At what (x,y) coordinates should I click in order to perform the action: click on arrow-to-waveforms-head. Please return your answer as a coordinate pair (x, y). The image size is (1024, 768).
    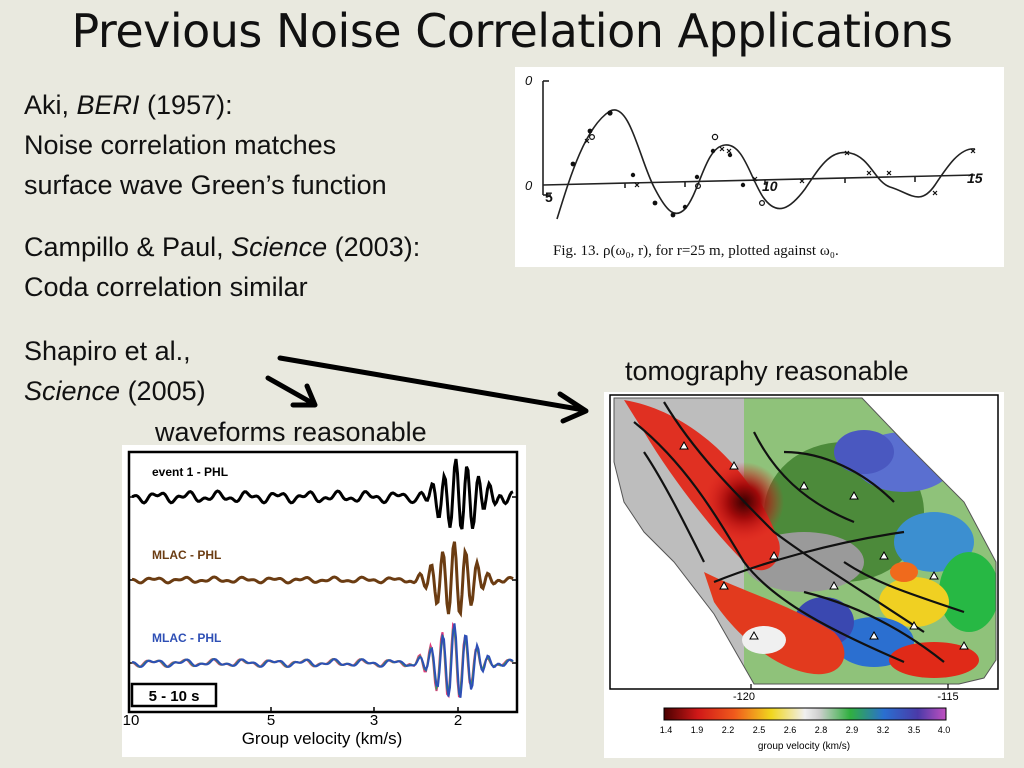
    Looking at the image, I should click on (304, 395).